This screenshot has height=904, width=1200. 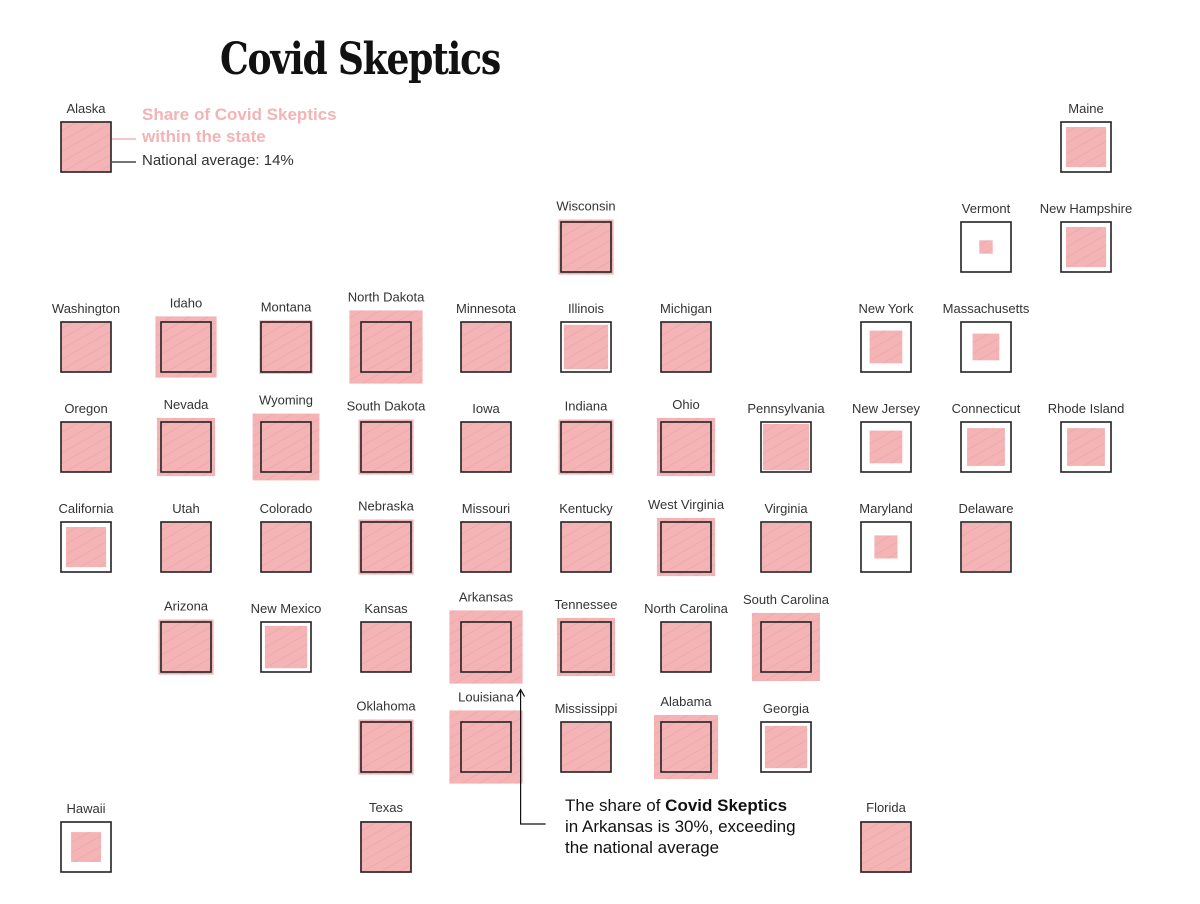 What do you see at coordinates (218, 160) in the screenshot?
I see `legend-national-average: National average: 14%` at bounding box center [218, 160].